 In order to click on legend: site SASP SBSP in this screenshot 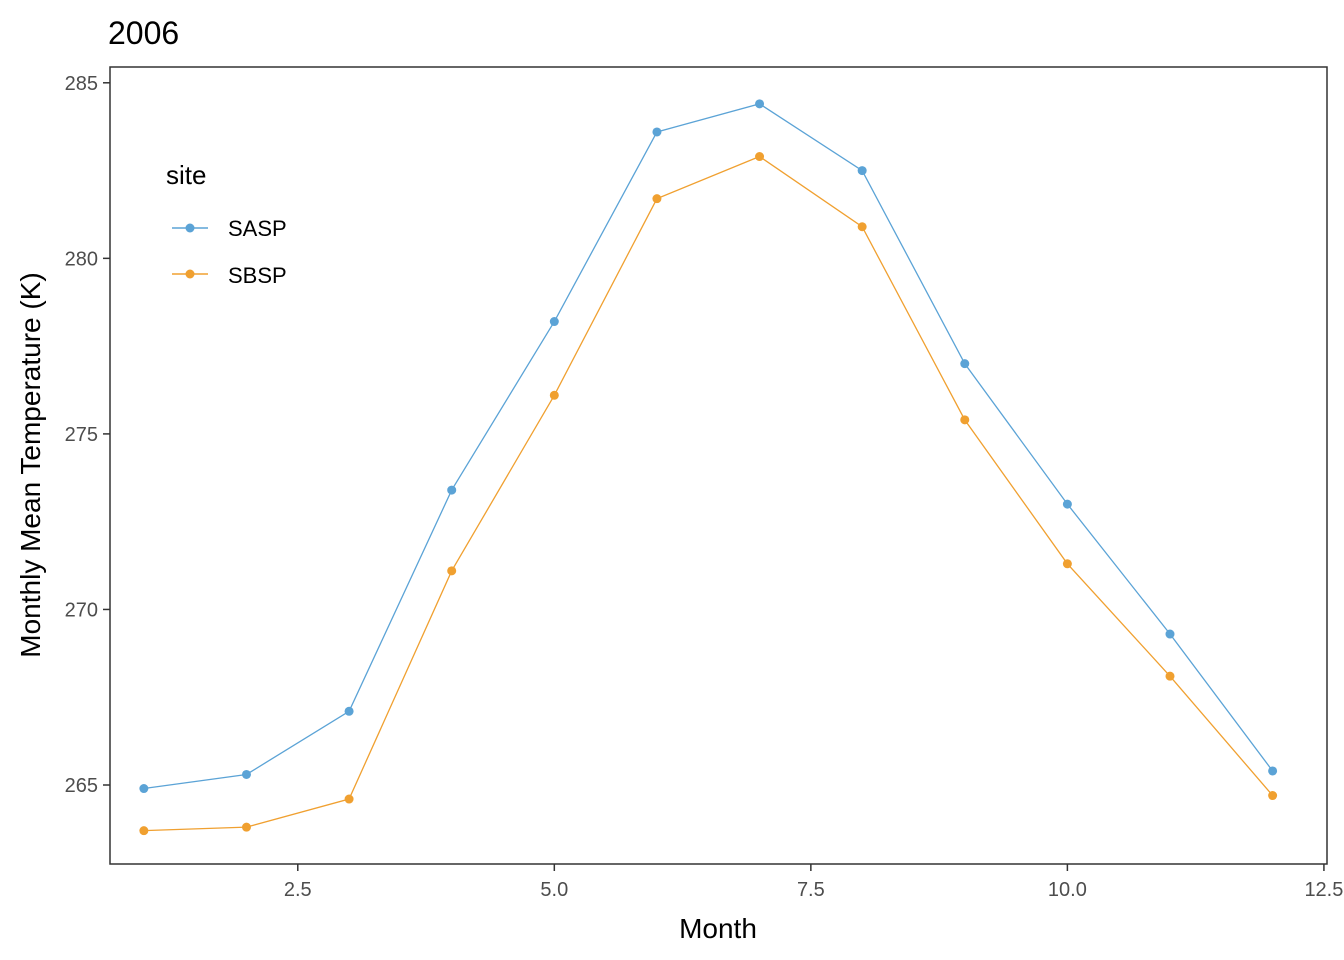, I will do `click(226, 224)`.